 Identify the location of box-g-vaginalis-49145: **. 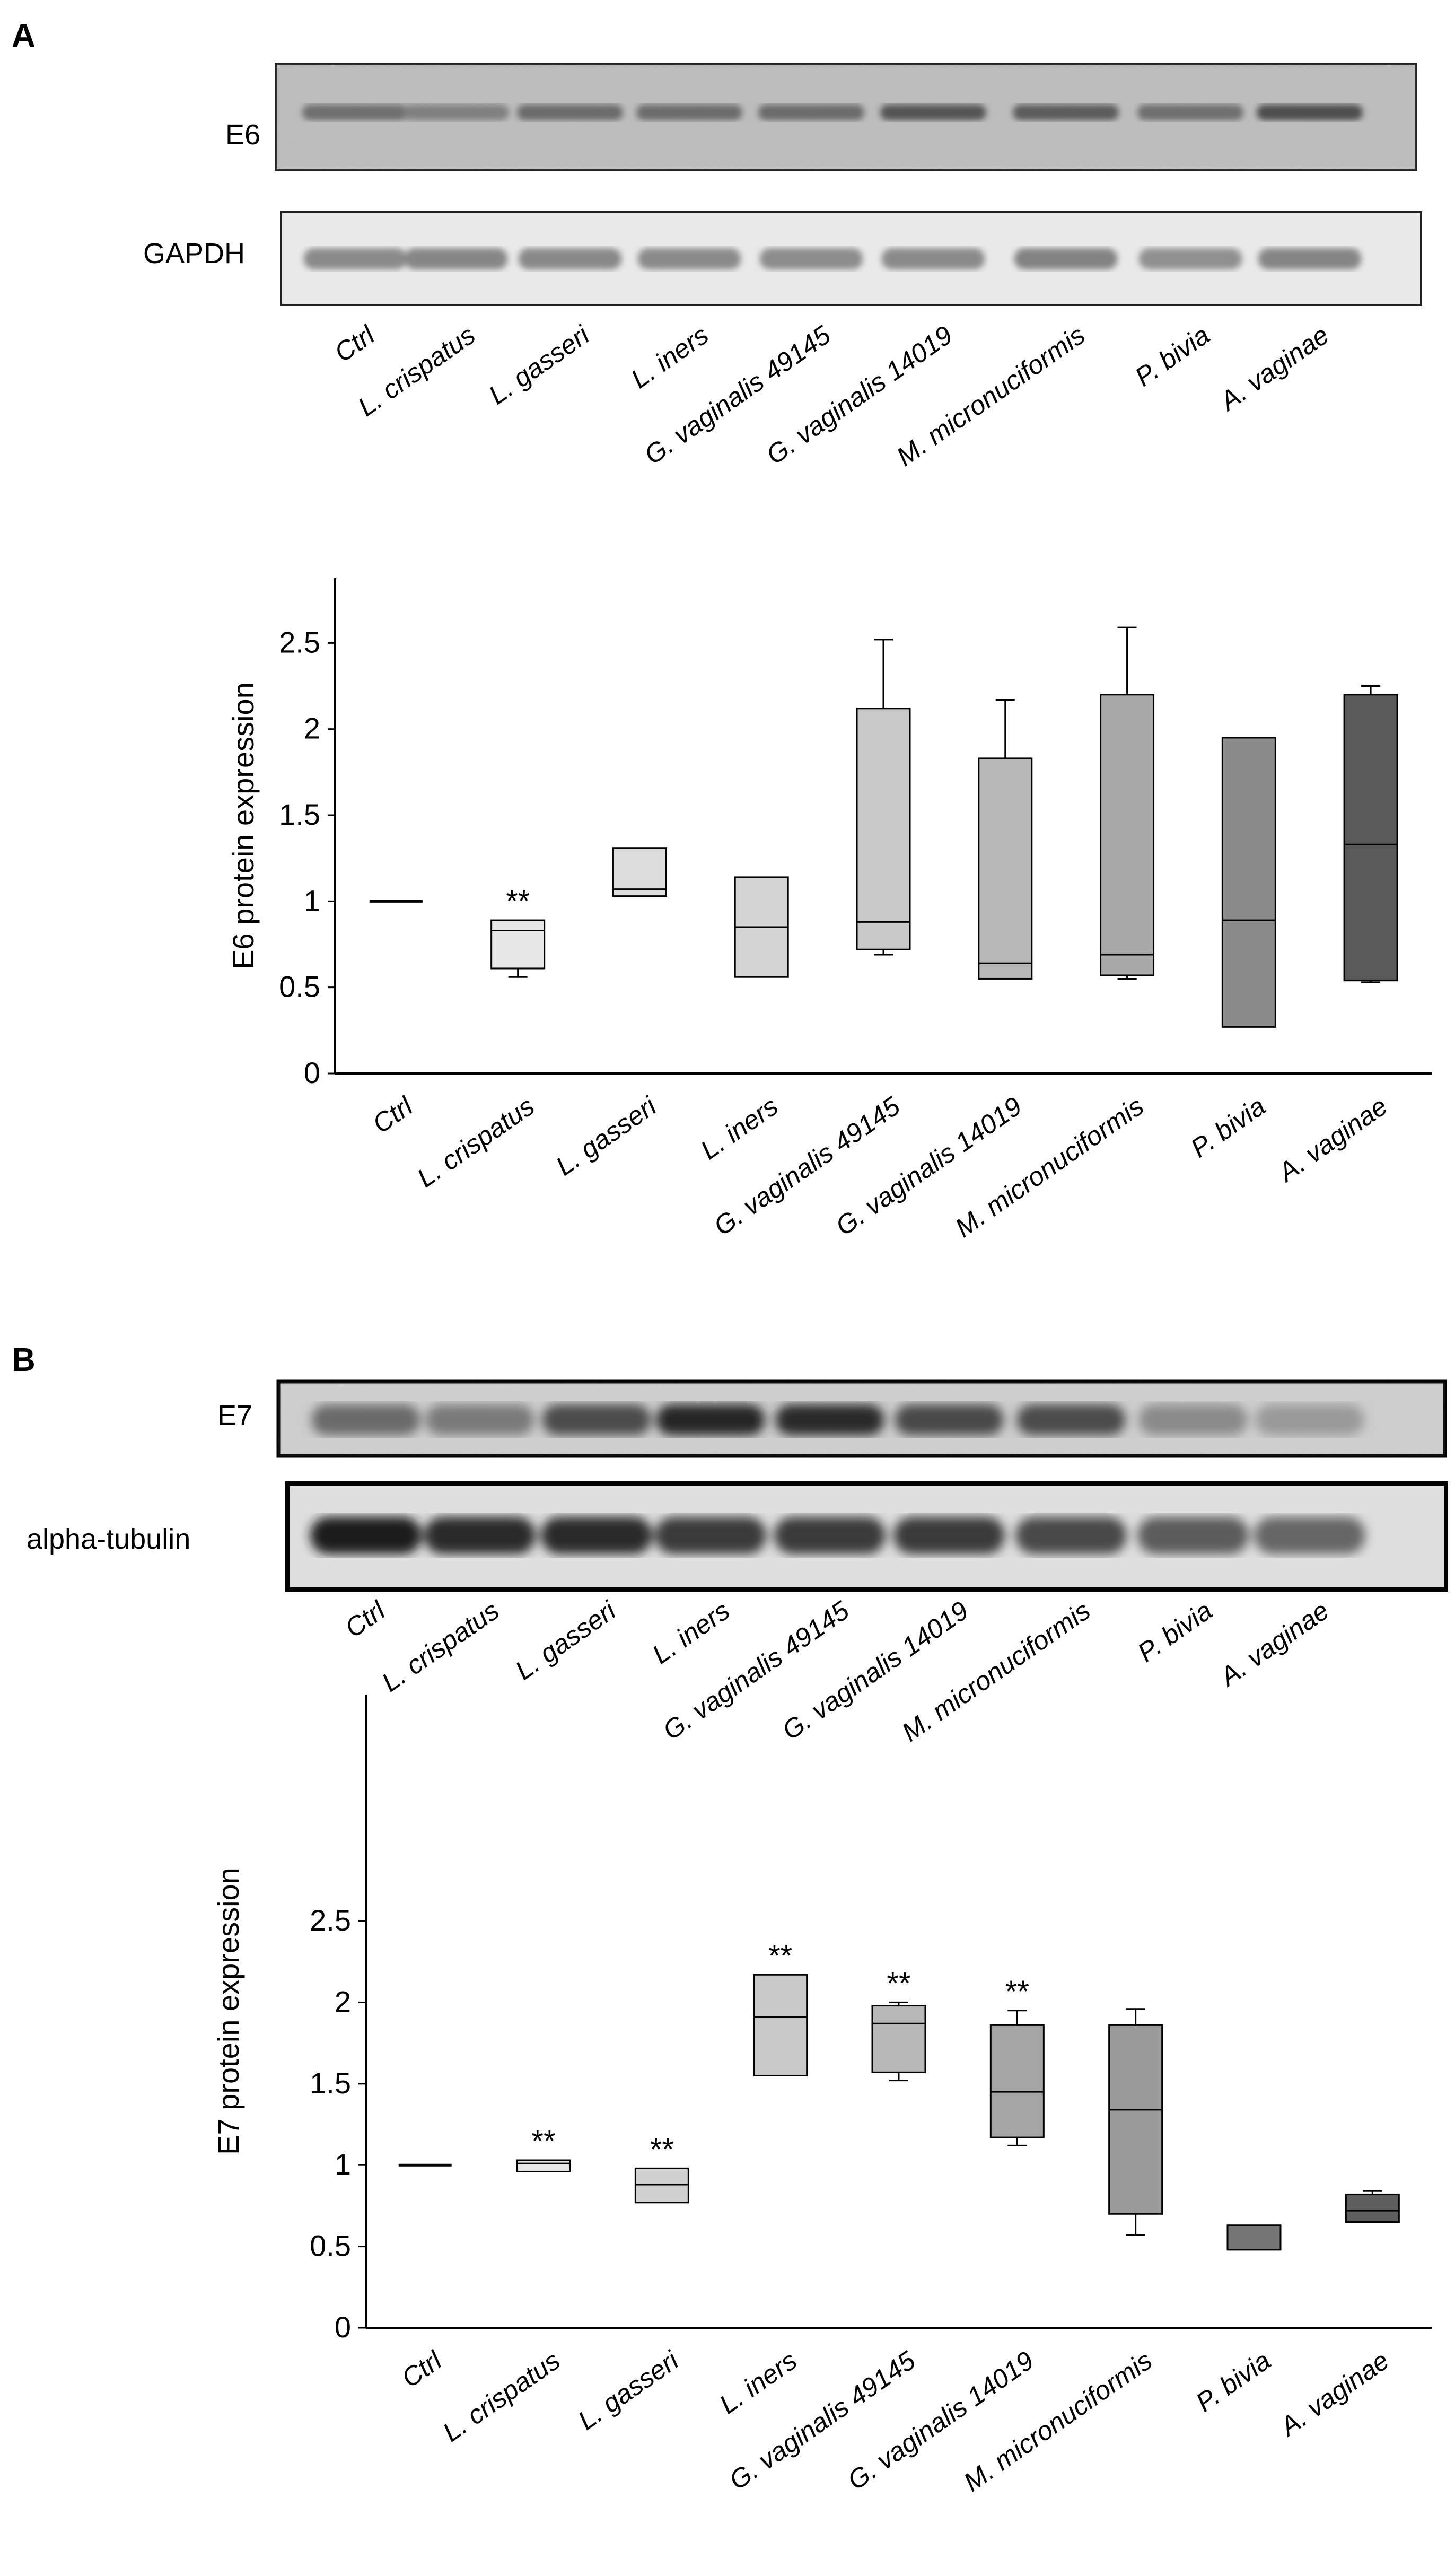
(899, 2024).